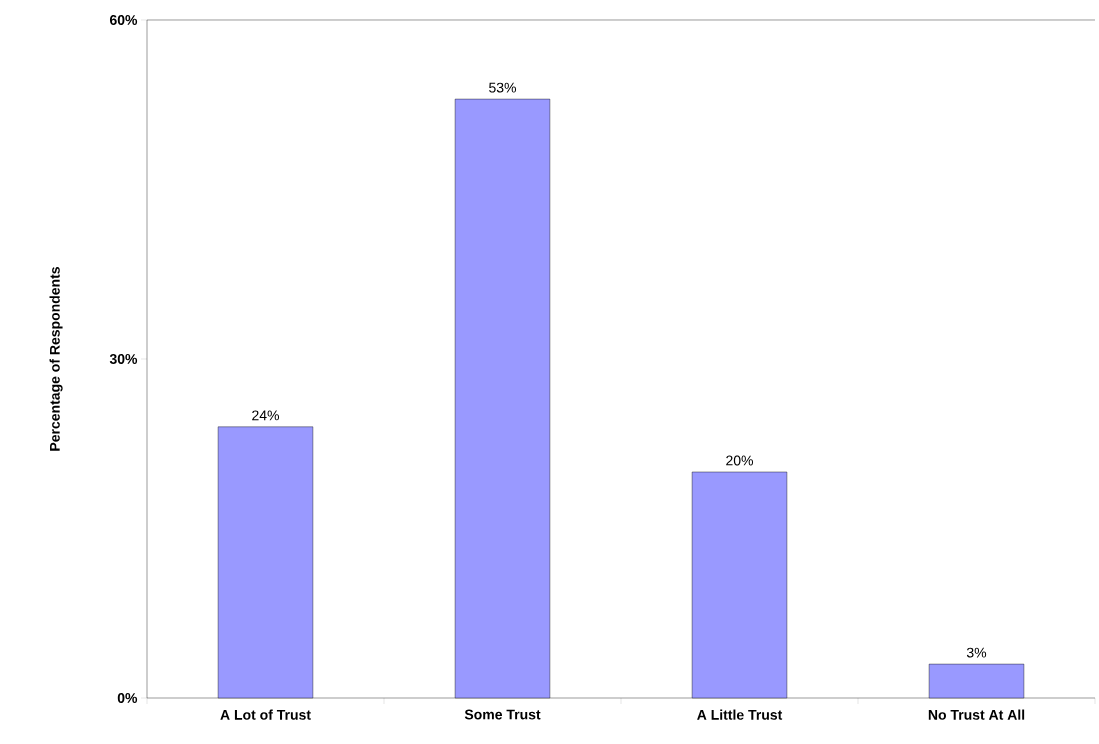  I want to click on y-tick-label: 0%, so click(127, 698).